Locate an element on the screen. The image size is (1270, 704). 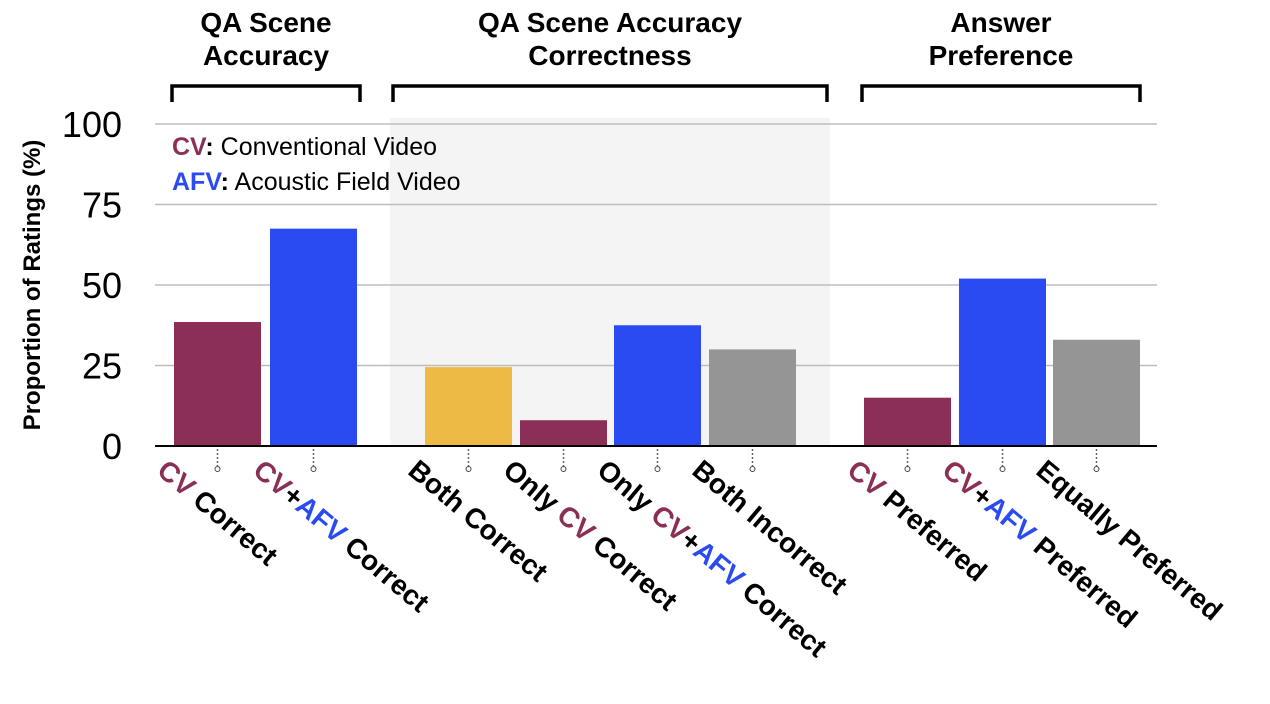
x-tick-label: Both Incorrect is located at coordinates (770, 527).